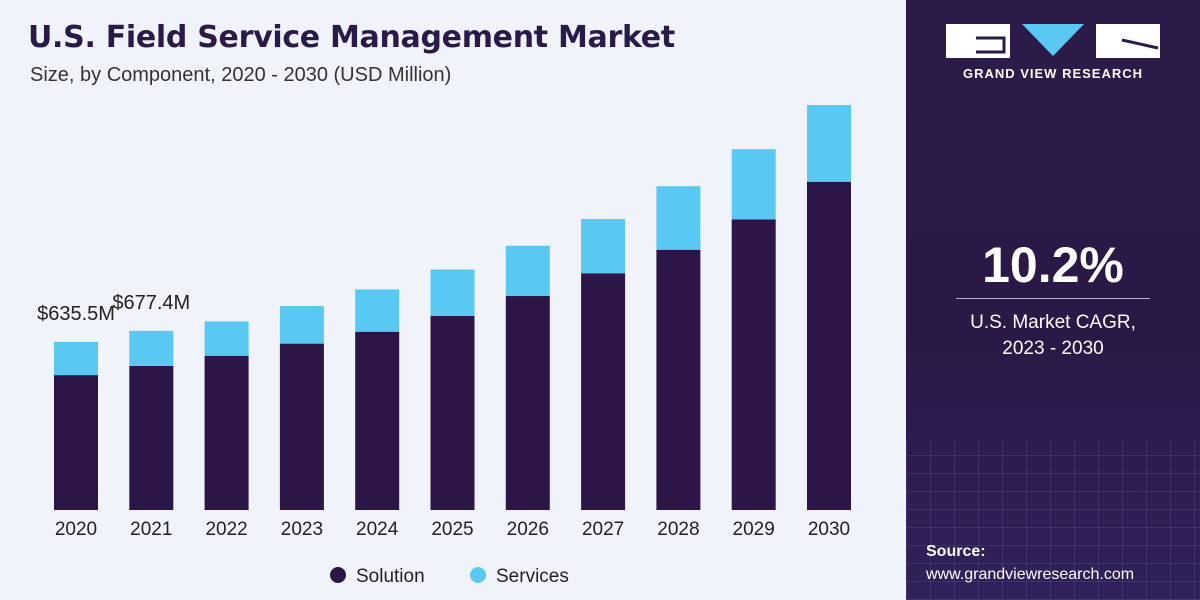 This screenshot has width=1200, height=600. I want to click on bar-solution-2029, so click(753, 365).